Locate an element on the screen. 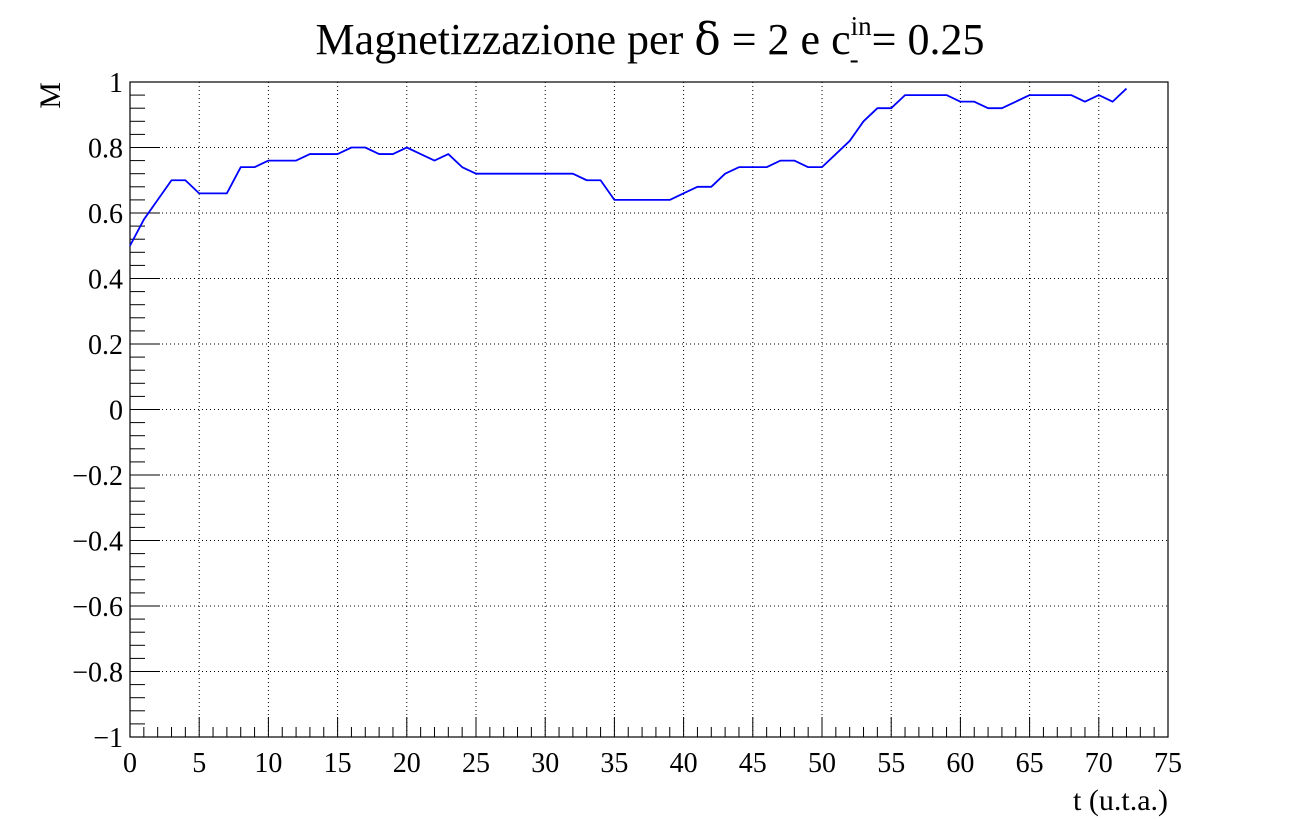 This screenshot has height=820, width=1298. x-tick-label: 20 is located at coordinates (407, 763).